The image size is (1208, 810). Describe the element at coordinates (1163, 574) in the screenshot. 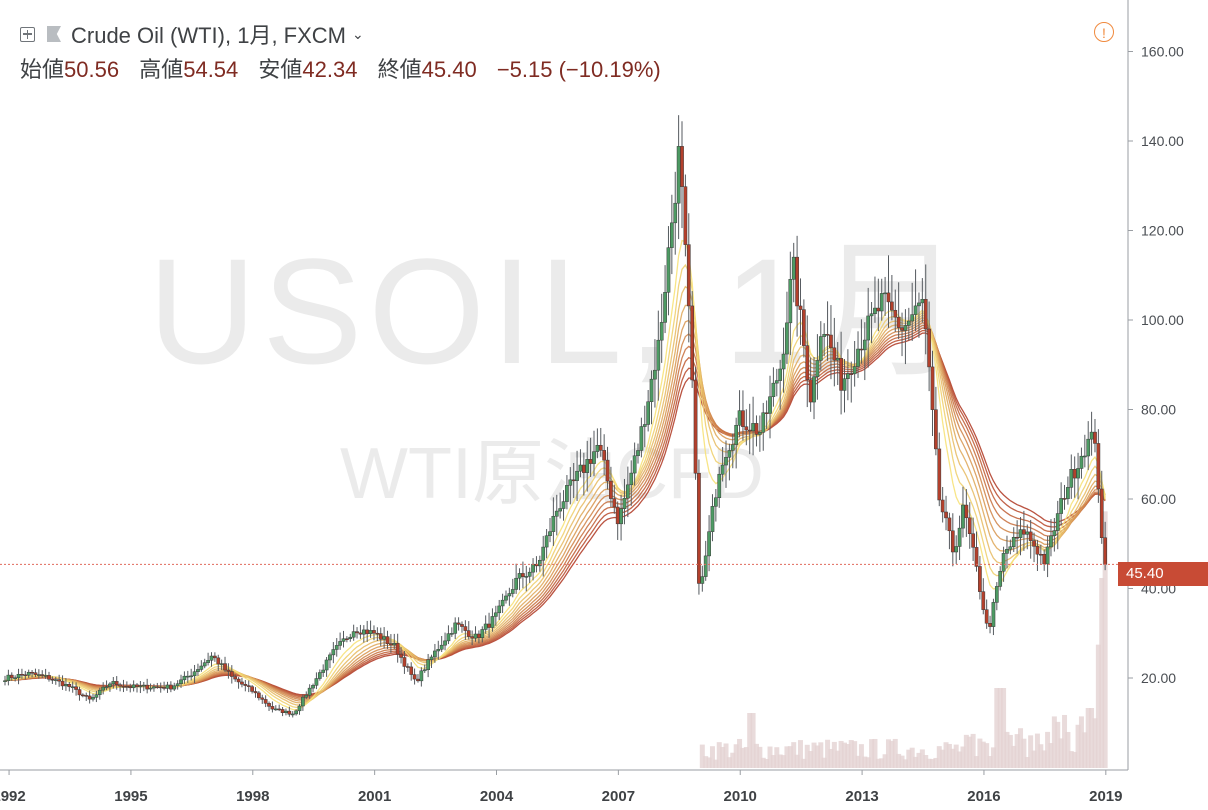

I see `current-price-tag: 45.40` at that location.